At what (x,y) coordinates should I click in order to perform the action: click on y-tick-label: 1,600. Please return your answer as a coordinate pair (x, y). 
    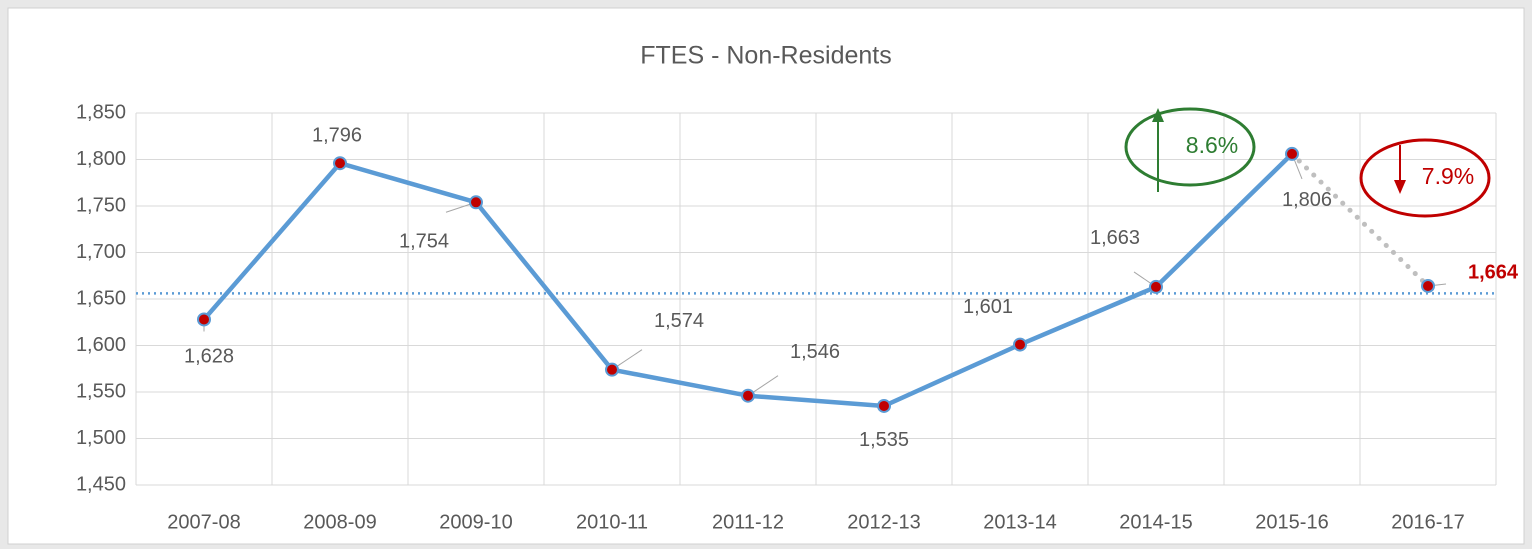
    Looking at the image, I should click on (101, 345).